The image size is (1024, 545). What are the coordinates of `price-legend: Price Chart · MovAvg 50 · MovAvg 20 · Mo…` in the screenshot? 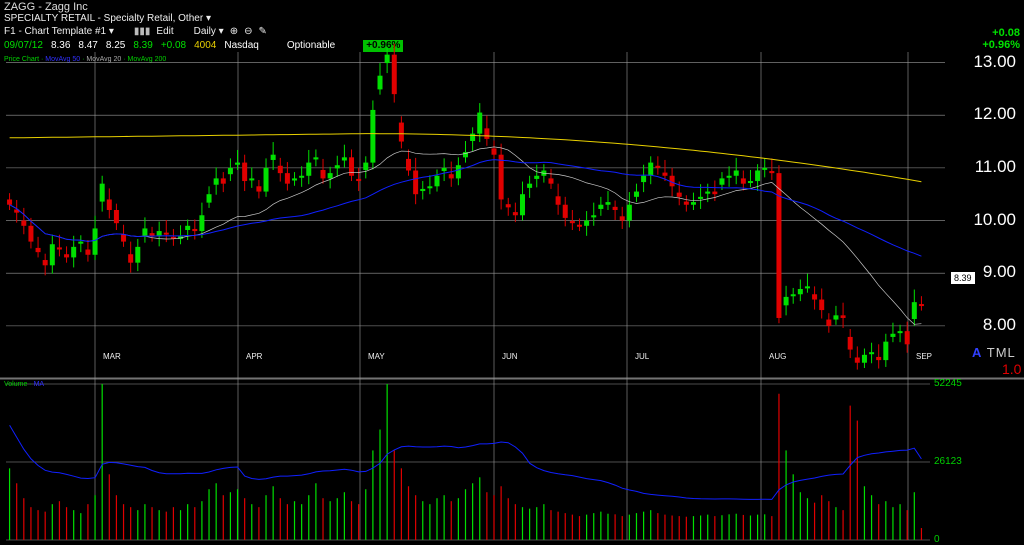 It's located at (85, 59).